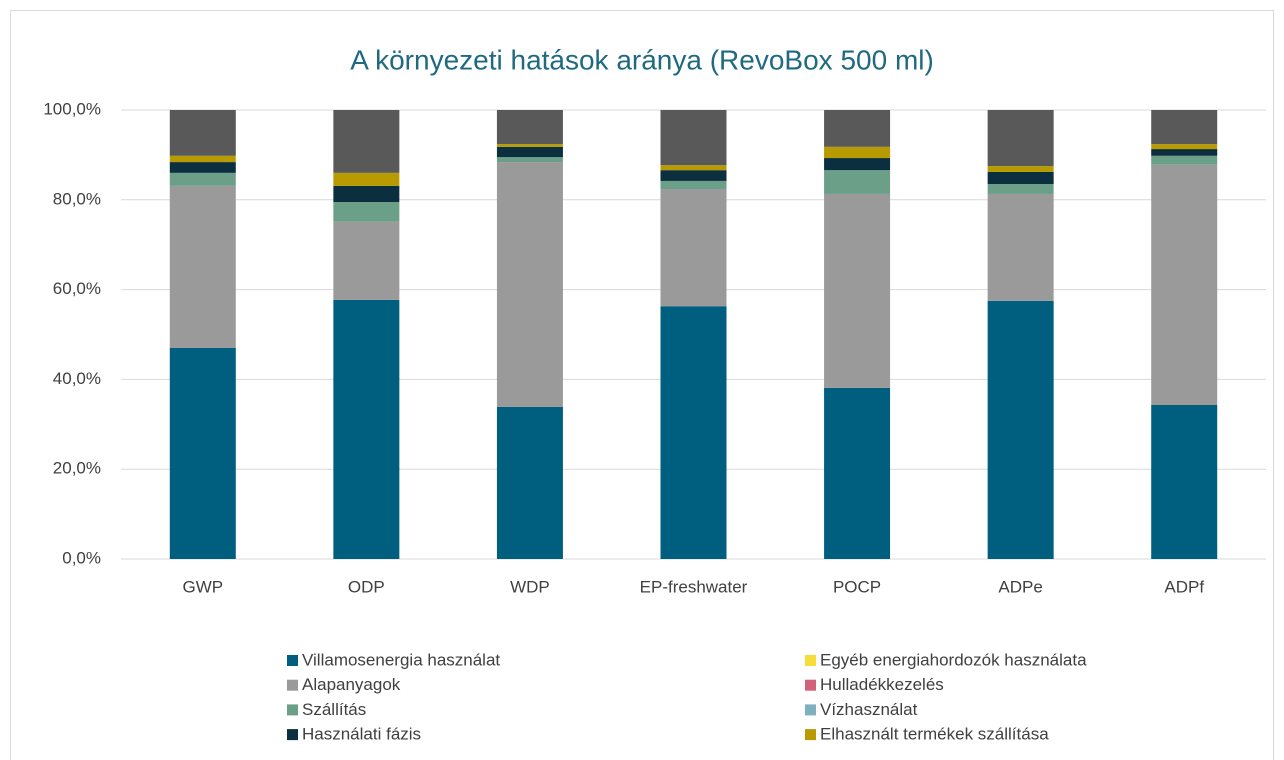 This screenshot has height=760, width=1284. What do you see at coordinates (72, 108) in the screenshot?
I see `y-tick-label: 100,0%` at bounding box center [72, 108].